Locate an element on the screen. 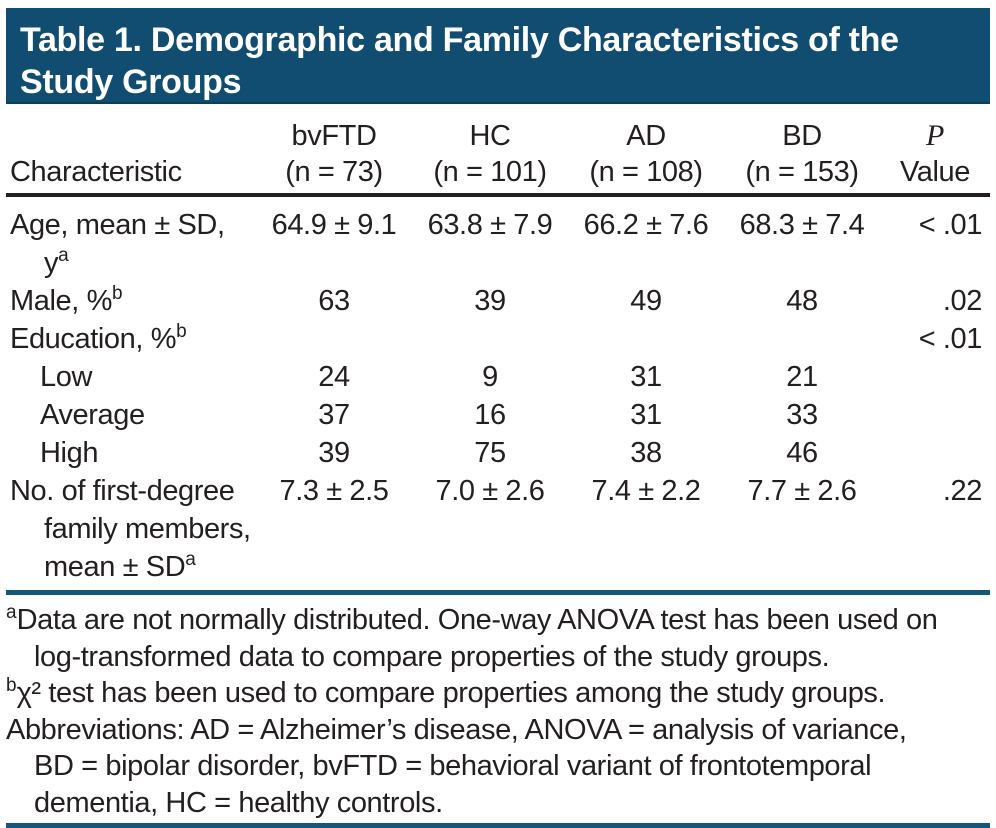 The height and width of the screenshot is (828, 996). table-row-male: Male, %b 63 39 49 48 .02 is located at coordinates (498, 301).